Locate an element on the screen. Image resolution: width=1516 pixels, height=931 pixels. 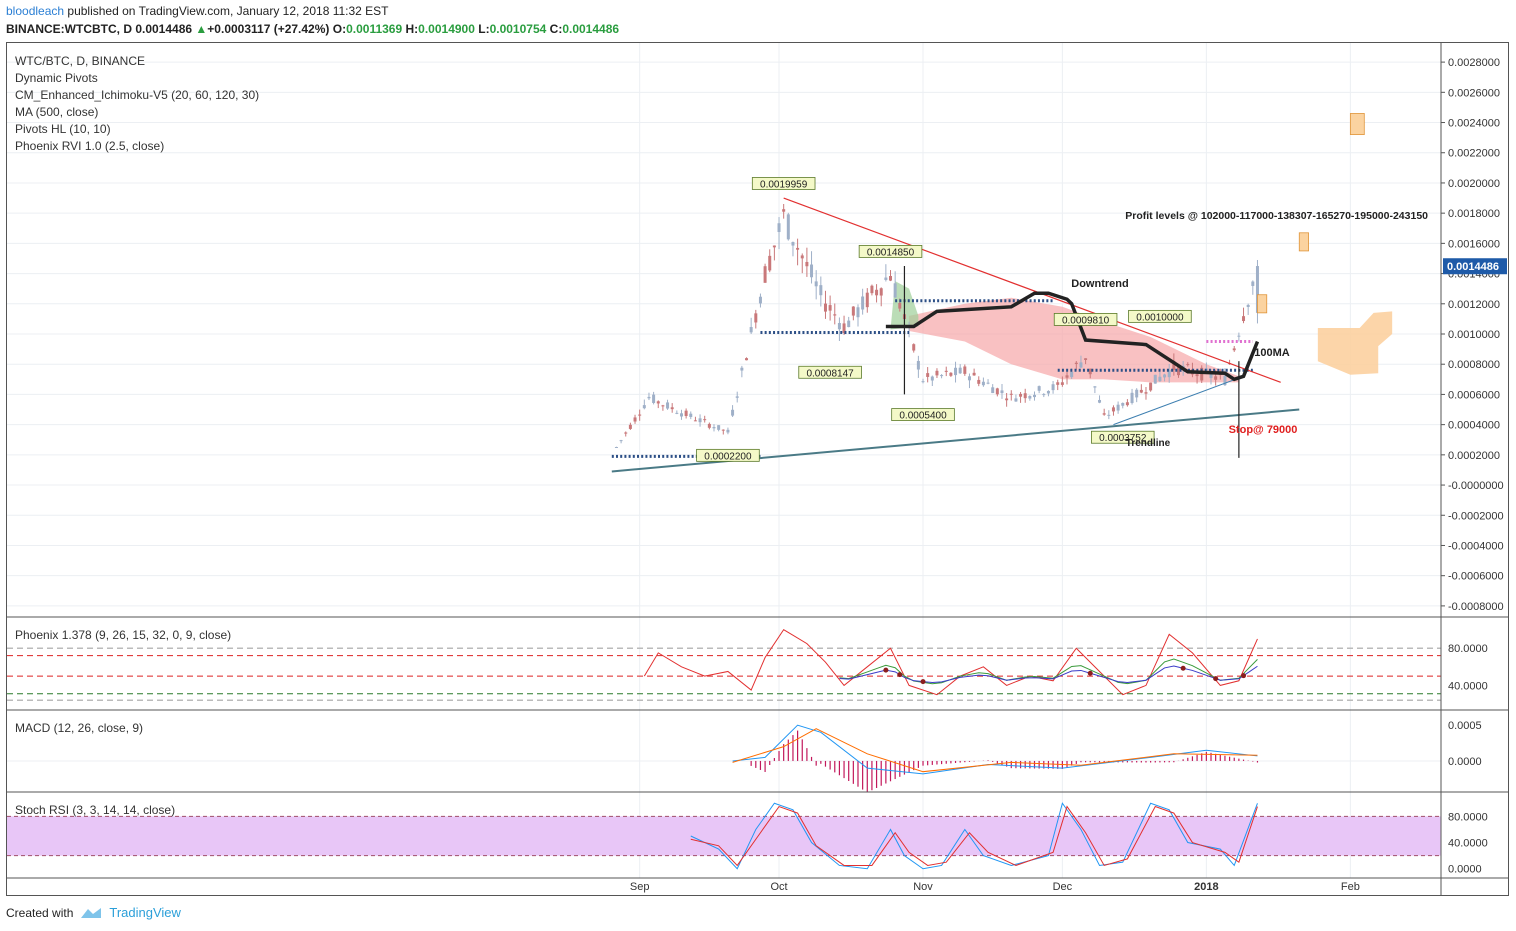
change-value: +0.0003117 (+27.42%) is located at coordinates (268, 29).